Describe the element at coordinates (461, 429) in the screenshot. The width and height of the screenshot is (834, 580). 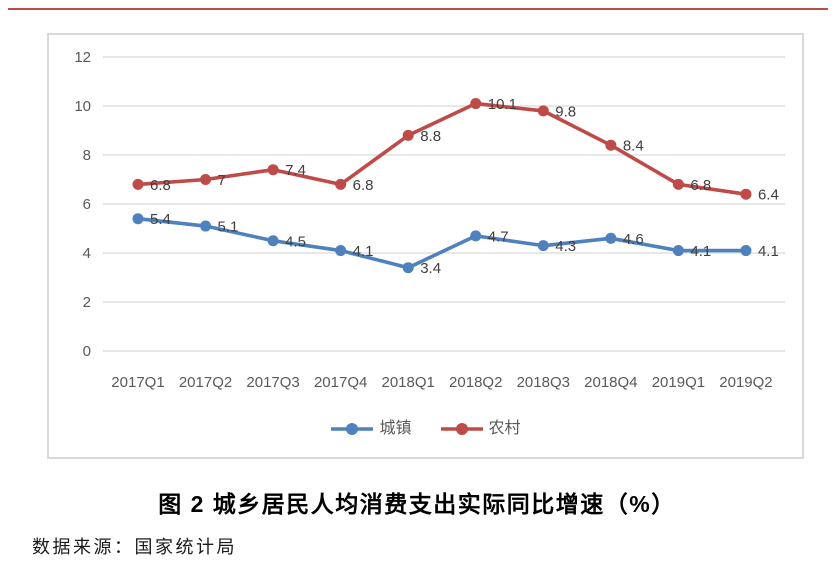
I see `rural-series-swatch-icon` at that location.